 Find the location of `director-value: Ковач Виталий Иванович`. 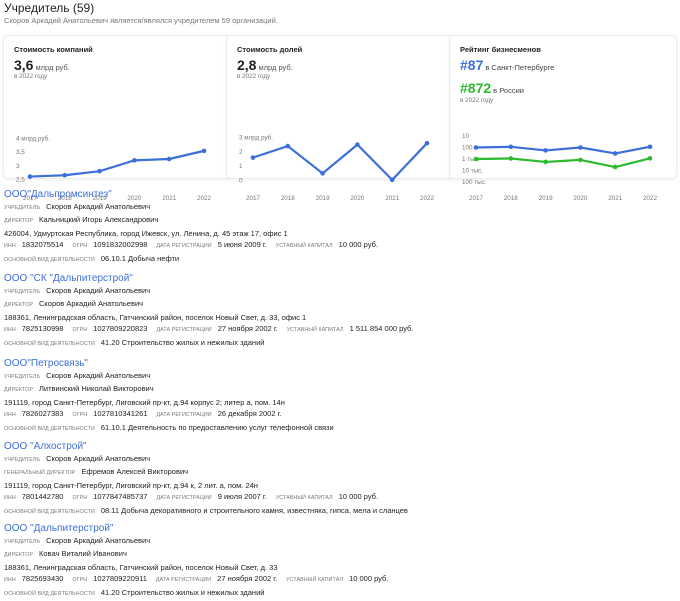

director-value: Ковач Виталий Иванович is located at coordinates (83, 554).